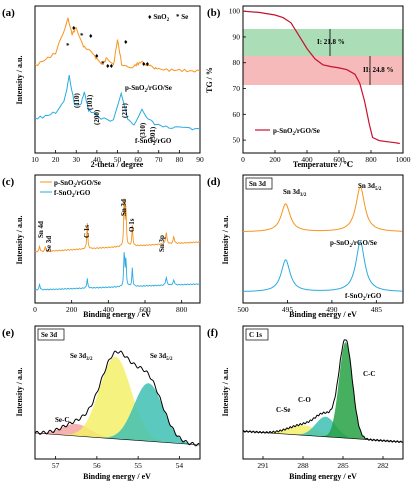 This screenshot has height=488, width=420. What do you see at coordinates (146, 64) in the screenshot?
I see `panel-a-marker-9: ♦♦` at bounding box center [146, 64].